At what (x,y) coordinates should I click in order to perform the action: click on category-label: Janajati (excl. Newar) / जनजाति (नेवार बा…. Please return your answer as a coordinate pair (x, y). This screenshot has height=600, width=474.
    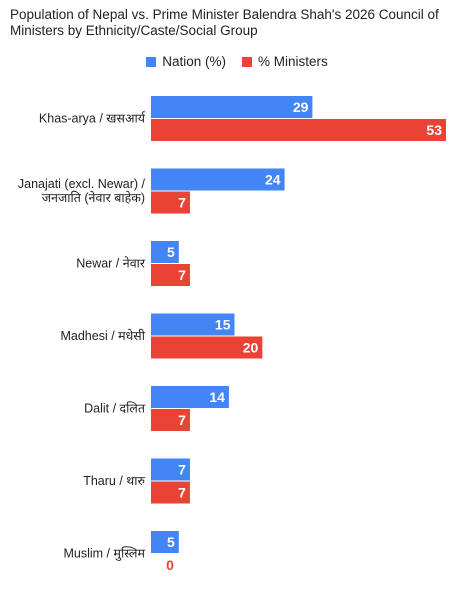
    Looking at the image, I should click on (82, 191).